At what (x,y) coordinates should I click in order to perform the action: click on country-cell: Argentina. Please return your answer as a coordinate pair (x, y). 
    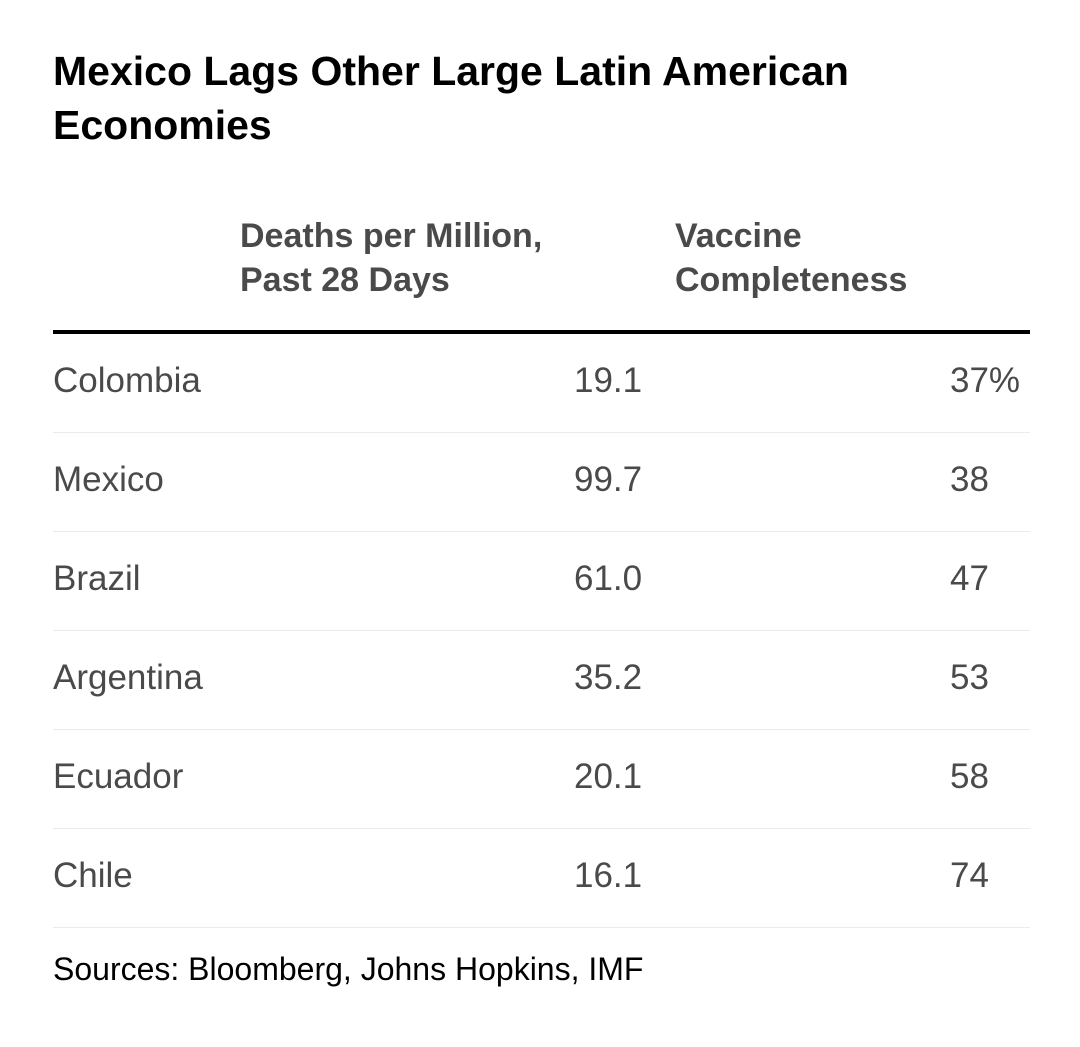
    Looking at the image, I should click on (128, 677).